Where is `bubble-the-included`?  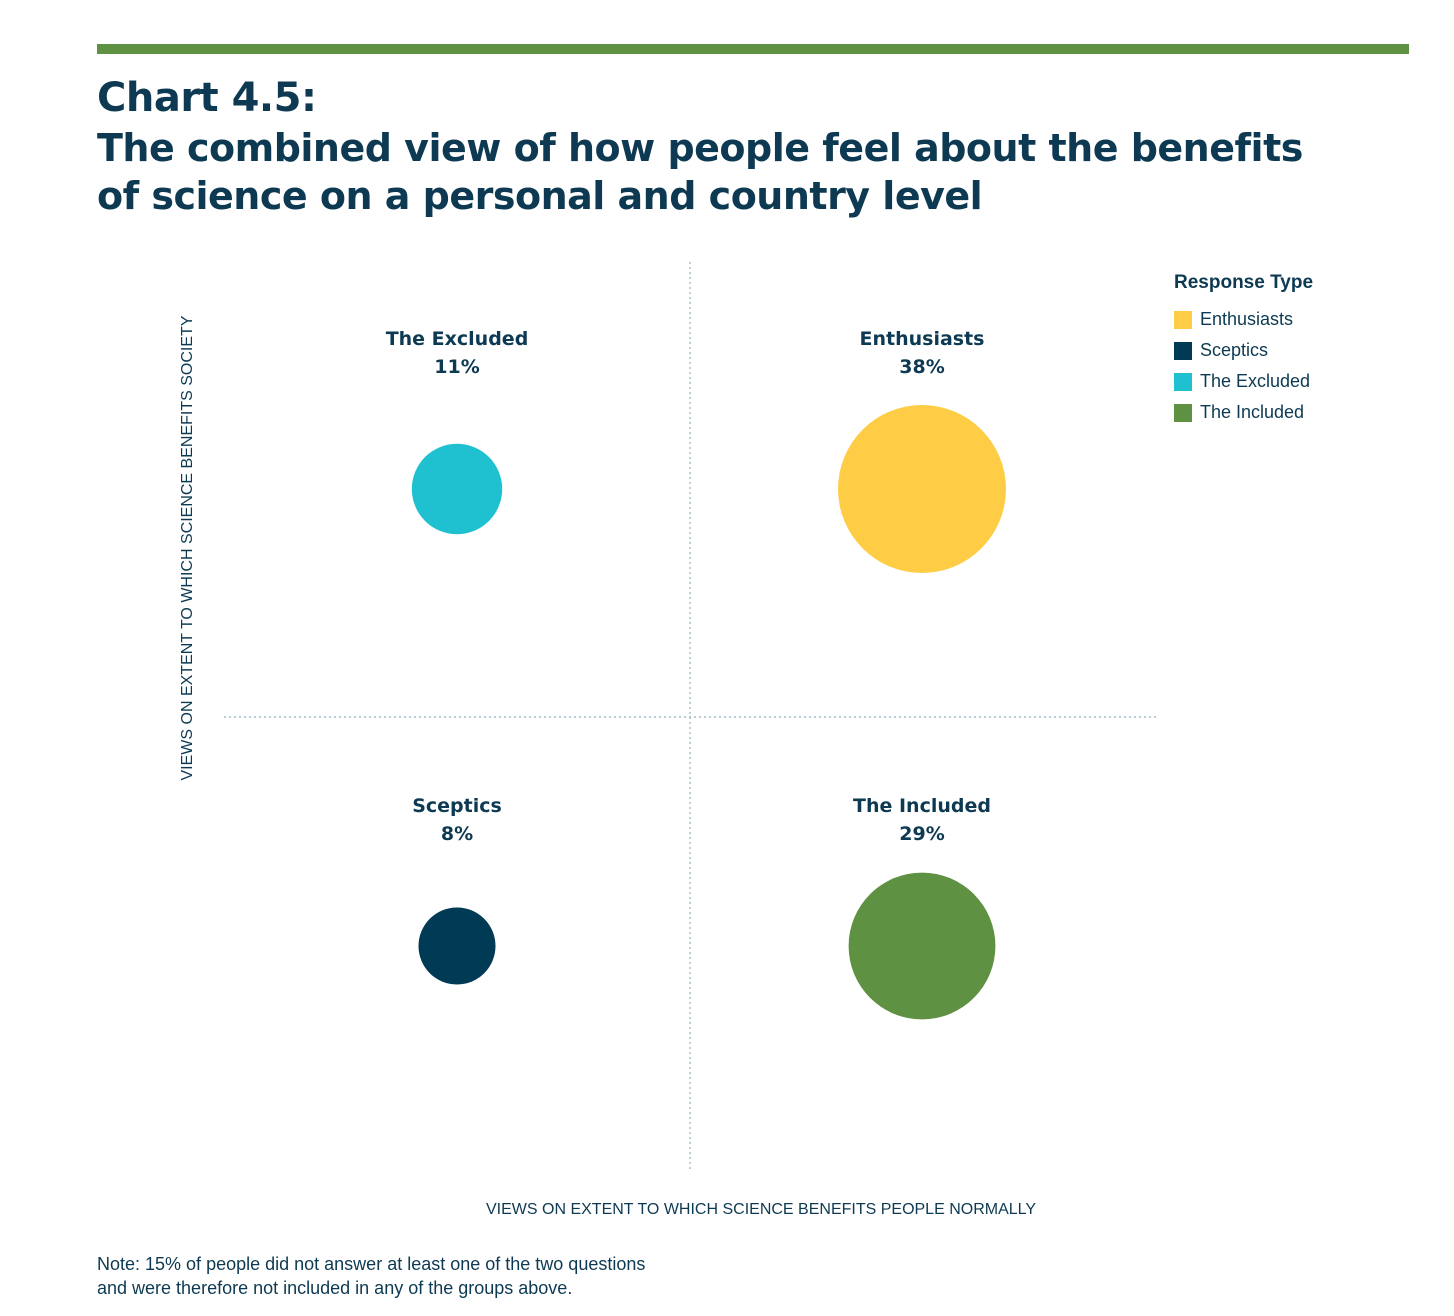
bubble-the-included is located at coordinates (922, 946).